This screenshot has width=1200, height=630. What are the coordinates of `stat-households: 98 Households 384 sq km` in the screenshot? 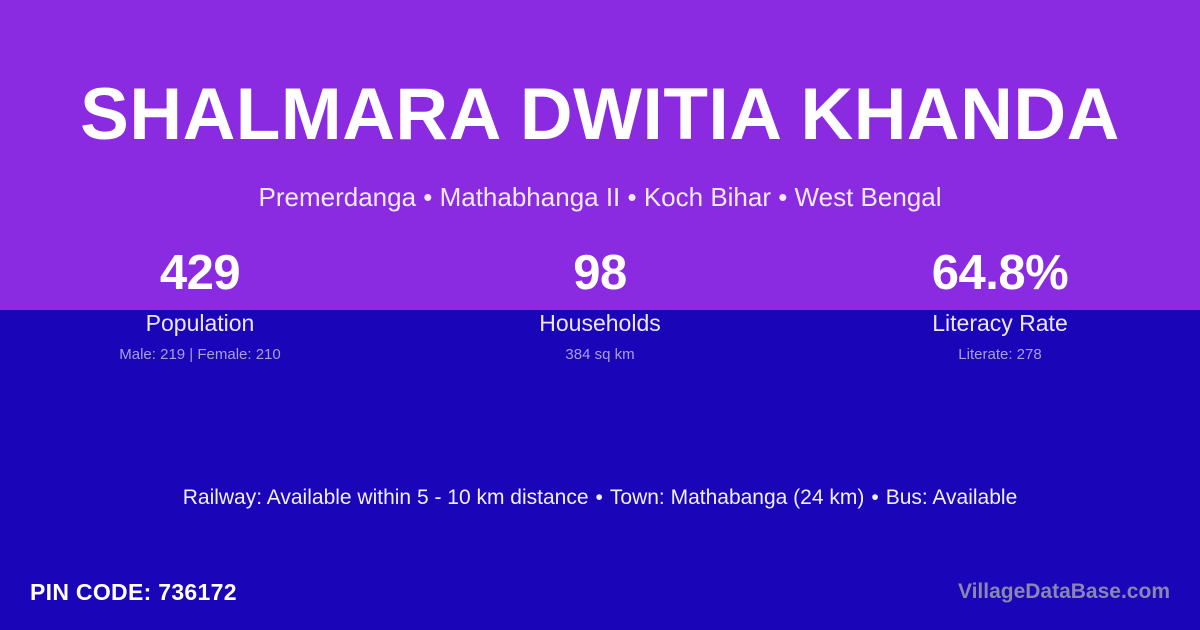 It's located at (600, 303).